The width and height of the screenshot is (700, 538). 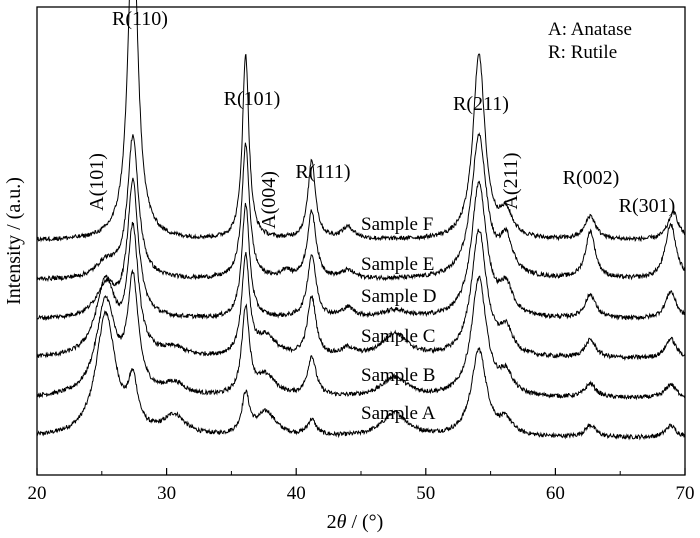 I want to click on peak-label: A(101), so click(x=97, y=182).